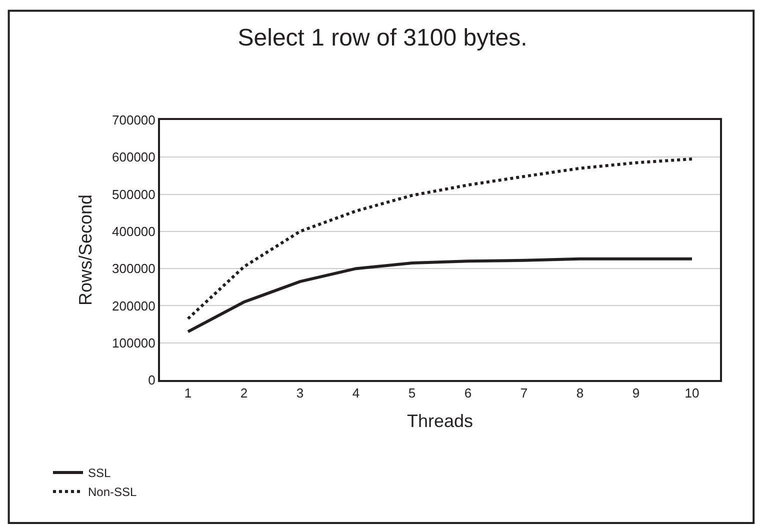 The image size is (765, 532). I want to click on x-tick-label: 4, so click(356, 393).